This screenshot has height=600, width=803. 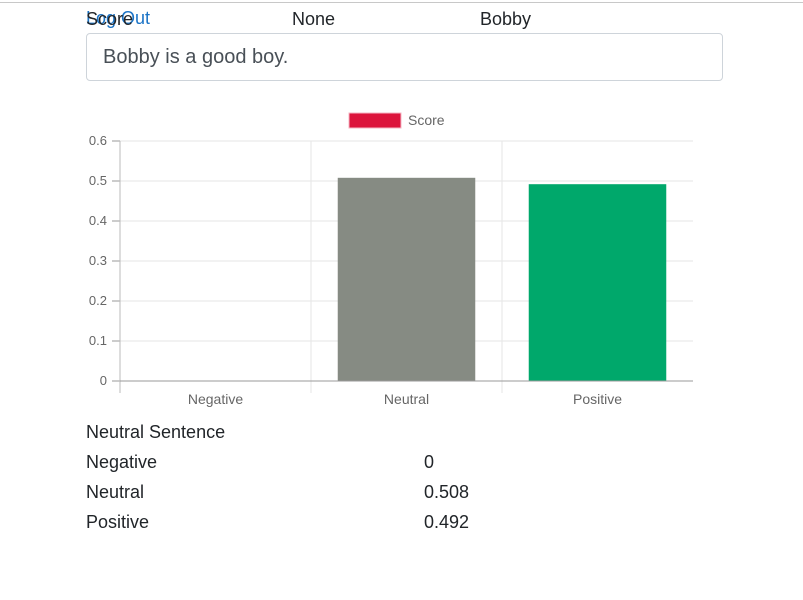 I want to click on y-tick-label: 0.2, so click(x=98, y=300).